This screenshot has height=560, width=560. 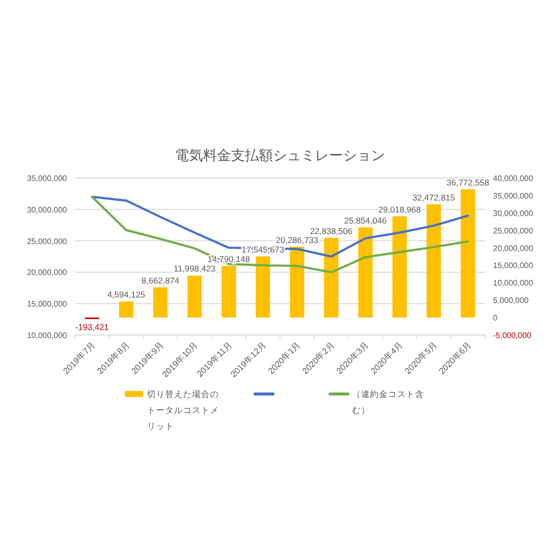 I want to click on y2-tick-label: 5,000,000, so click(x=511, y=301).